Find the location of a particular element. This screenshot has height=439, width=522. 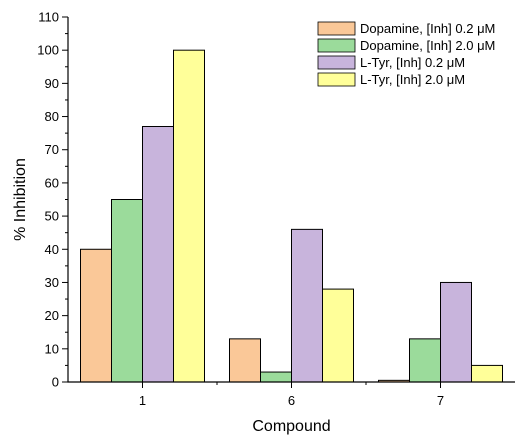

y-tick-label: 20 is located at coordinates (52, 315).